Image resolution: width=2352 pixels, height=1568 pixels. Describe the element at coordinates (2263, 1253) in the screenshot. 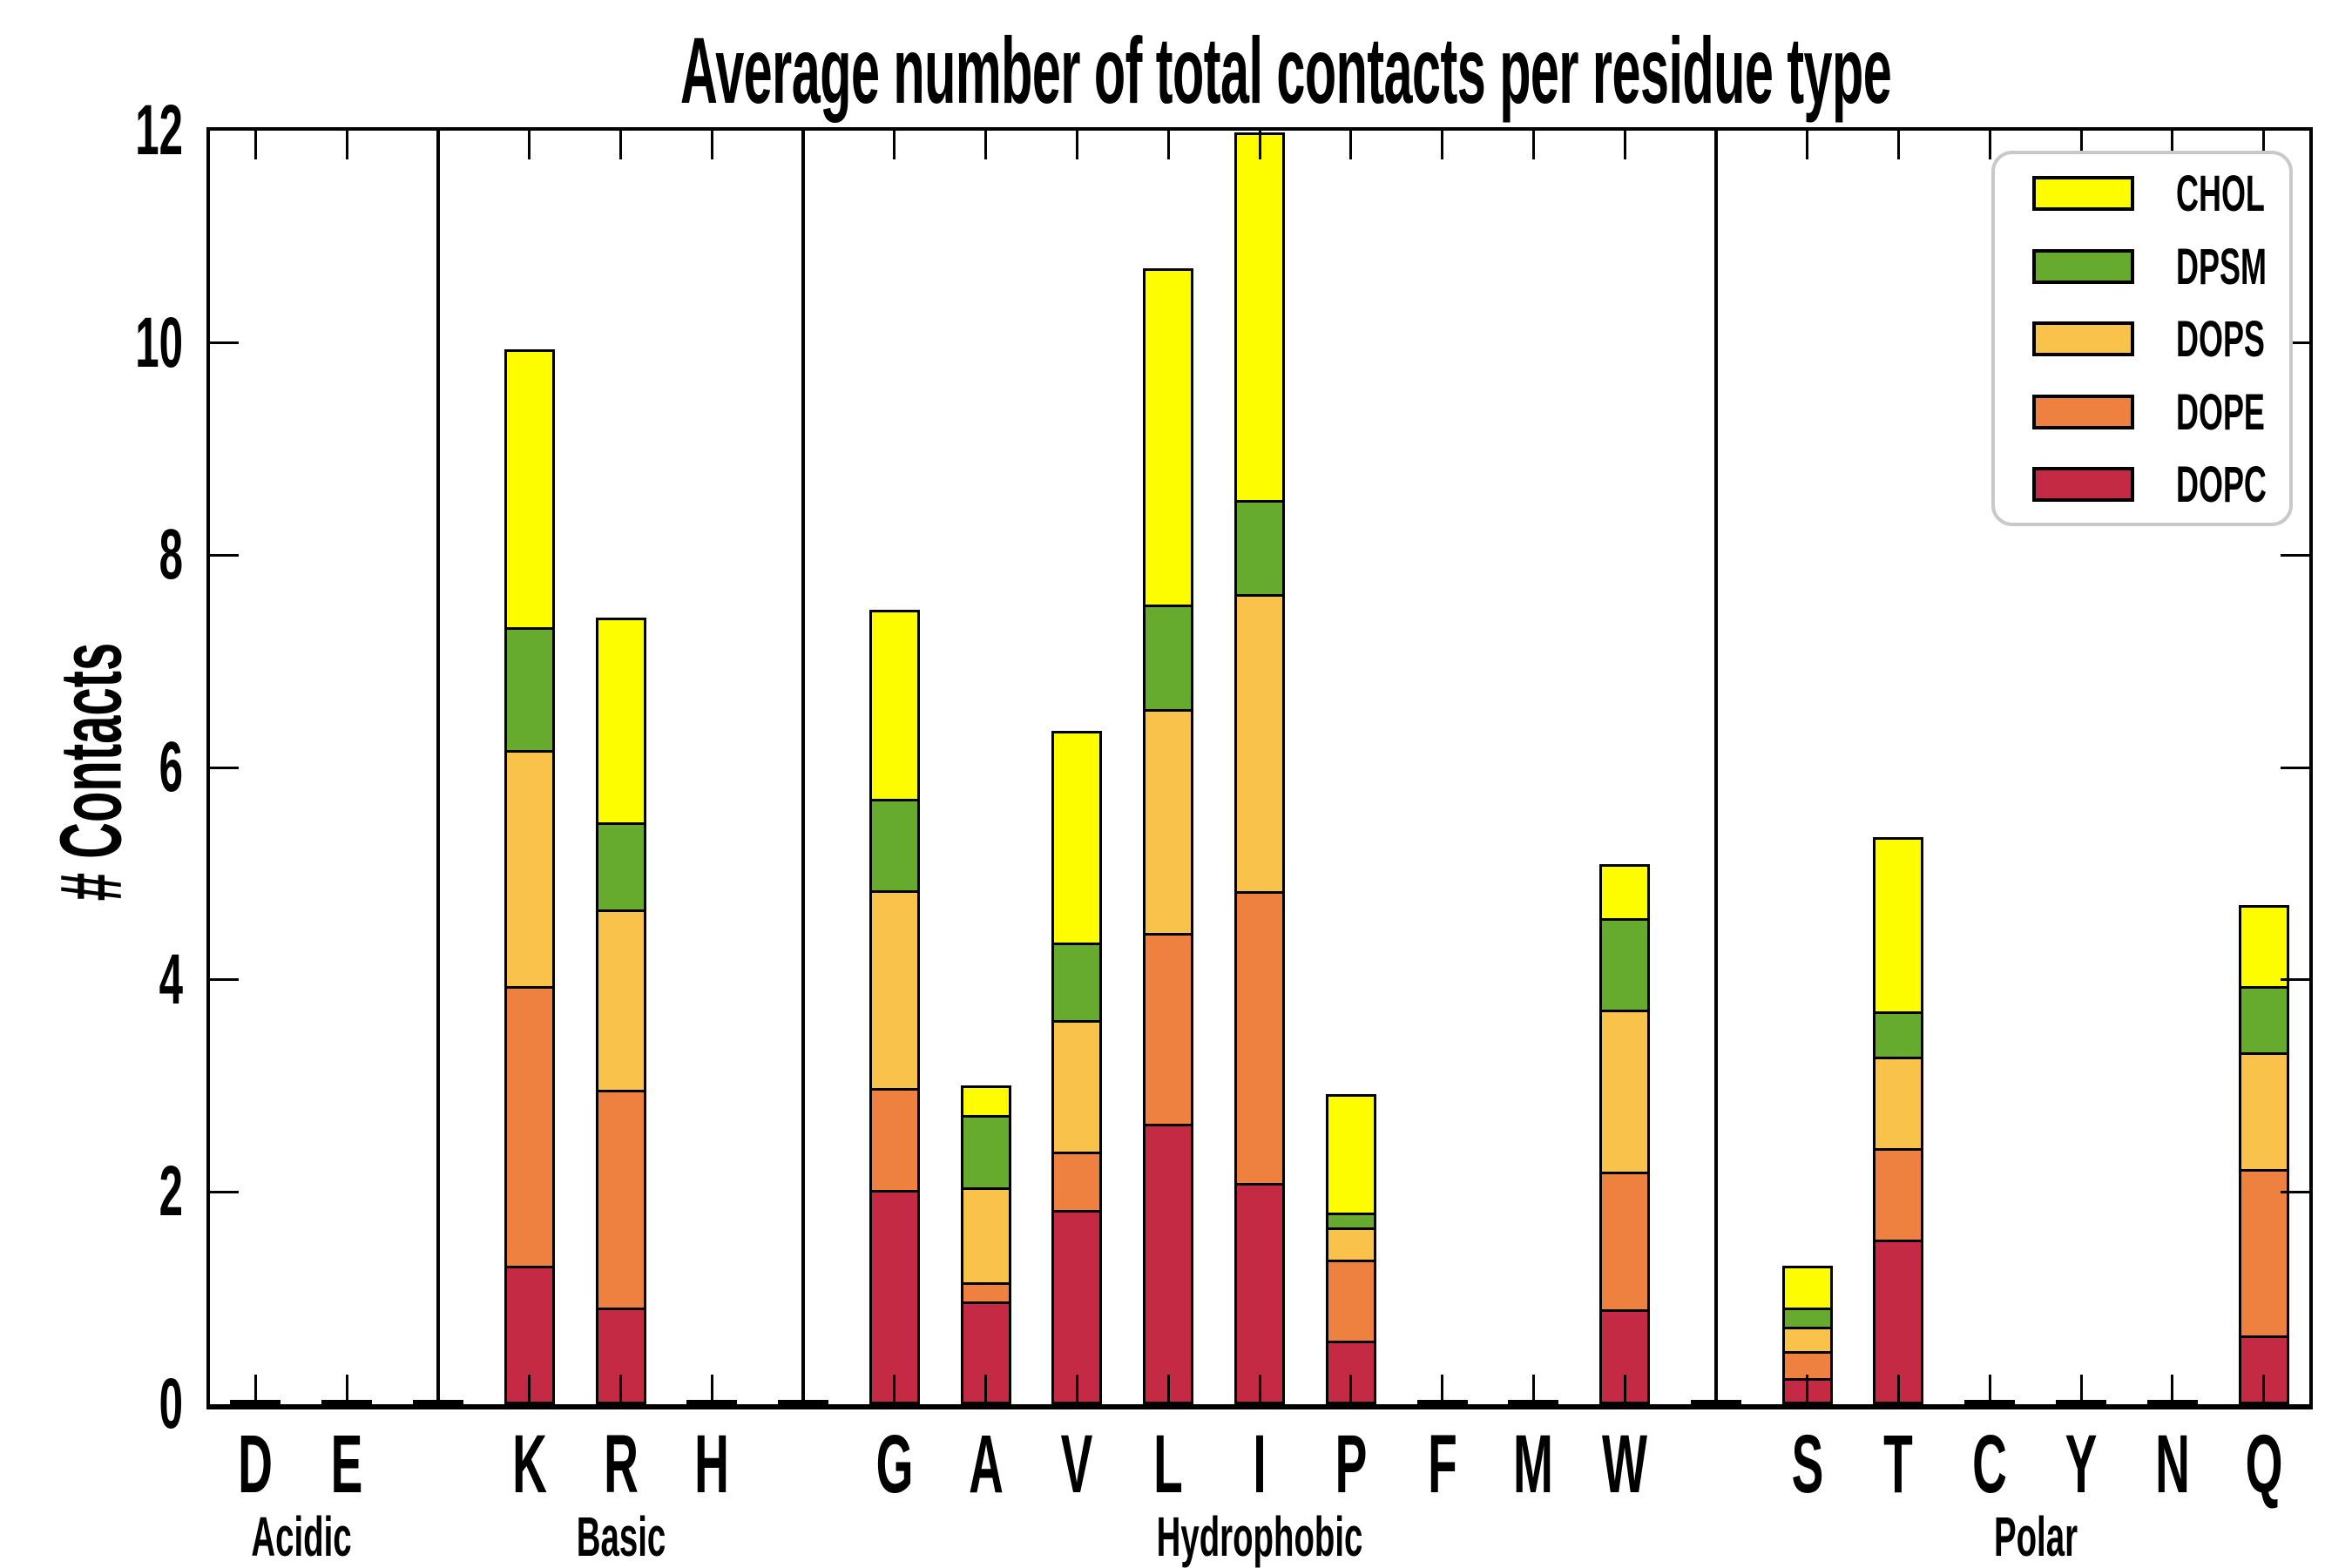

I see `bar-segment-Q-DOPE` at that location.